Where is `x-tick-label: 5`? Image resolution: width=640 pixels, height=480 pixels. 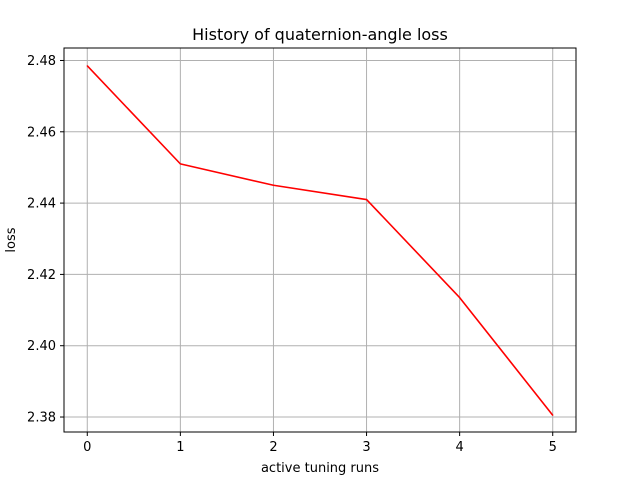 x-tick-label: 5 is located at coordinates (553, 447).